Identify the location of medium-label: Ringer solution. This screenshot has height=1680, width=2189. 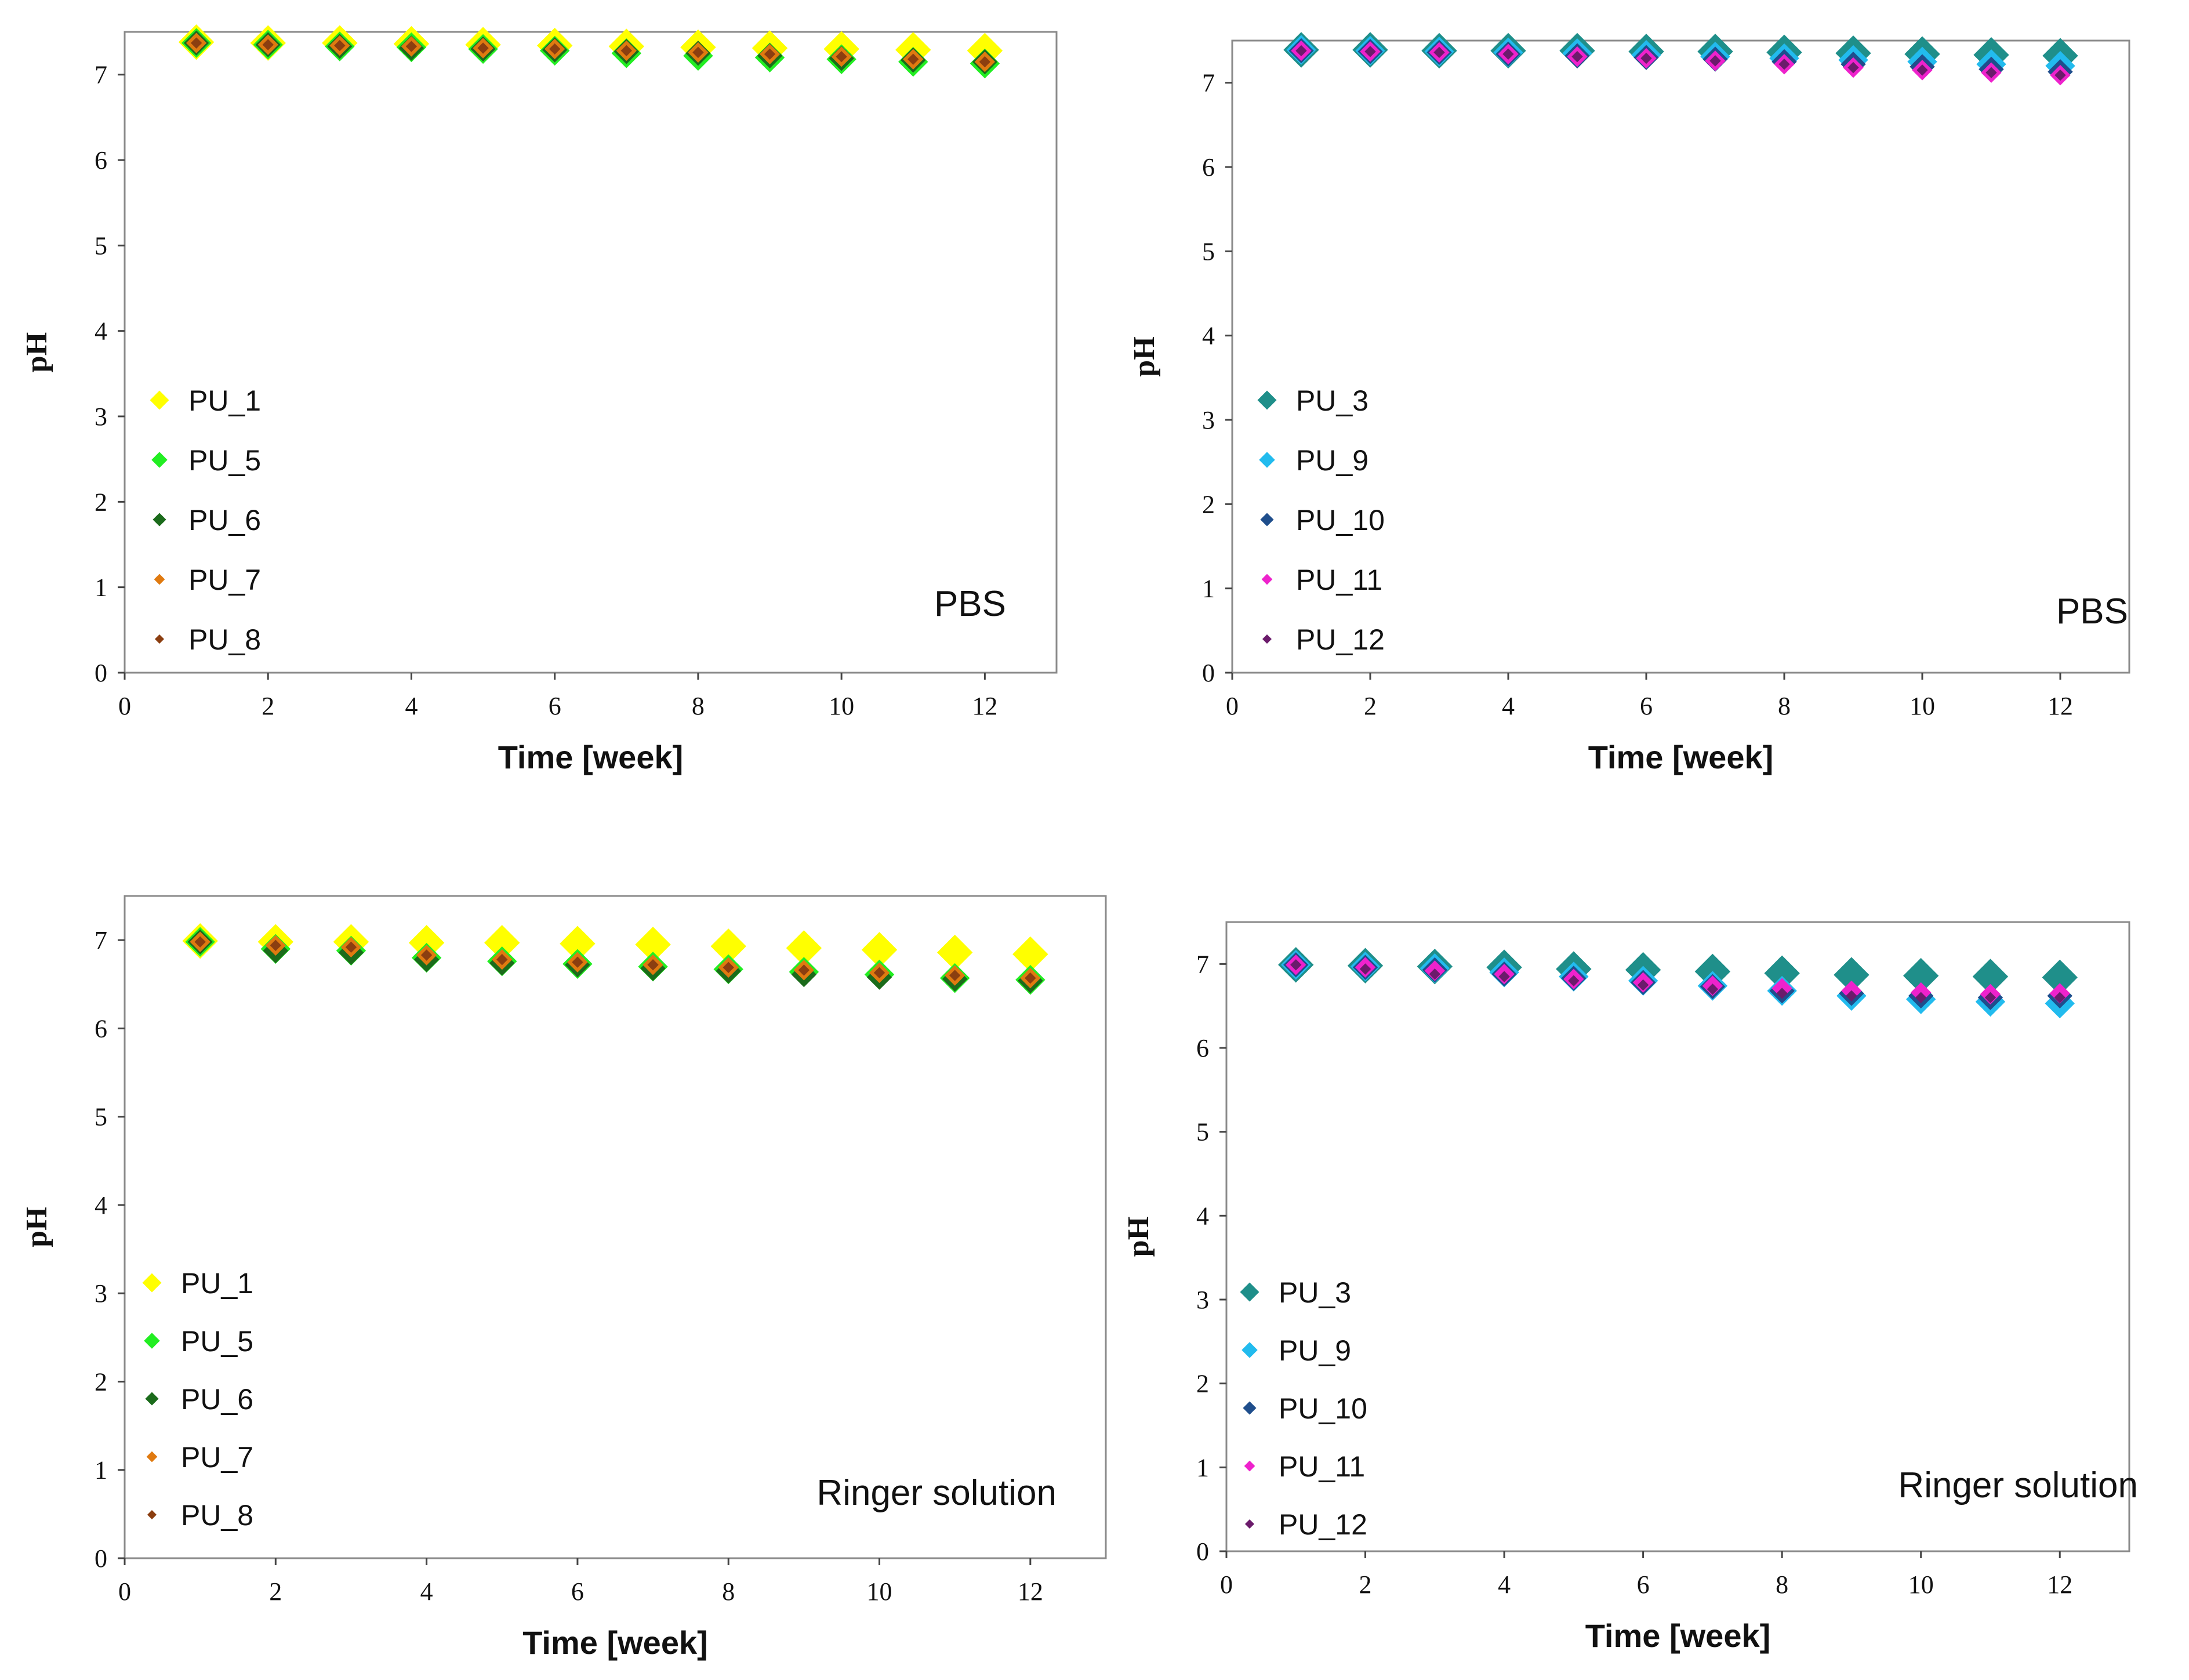
(936, 1493).